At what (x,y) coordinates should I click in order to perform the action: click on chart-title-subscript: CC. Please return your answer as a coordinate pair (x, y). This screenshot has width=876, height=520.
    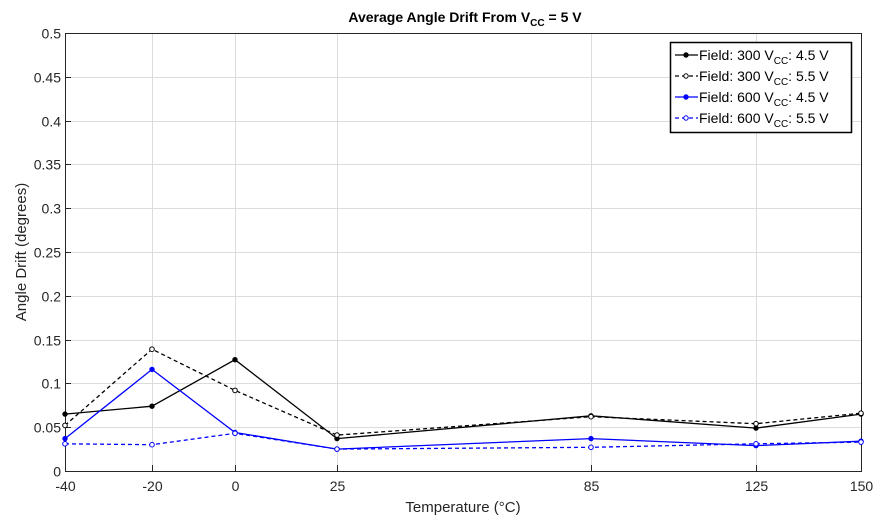
    Looking at the image, I should click on (537, 23).